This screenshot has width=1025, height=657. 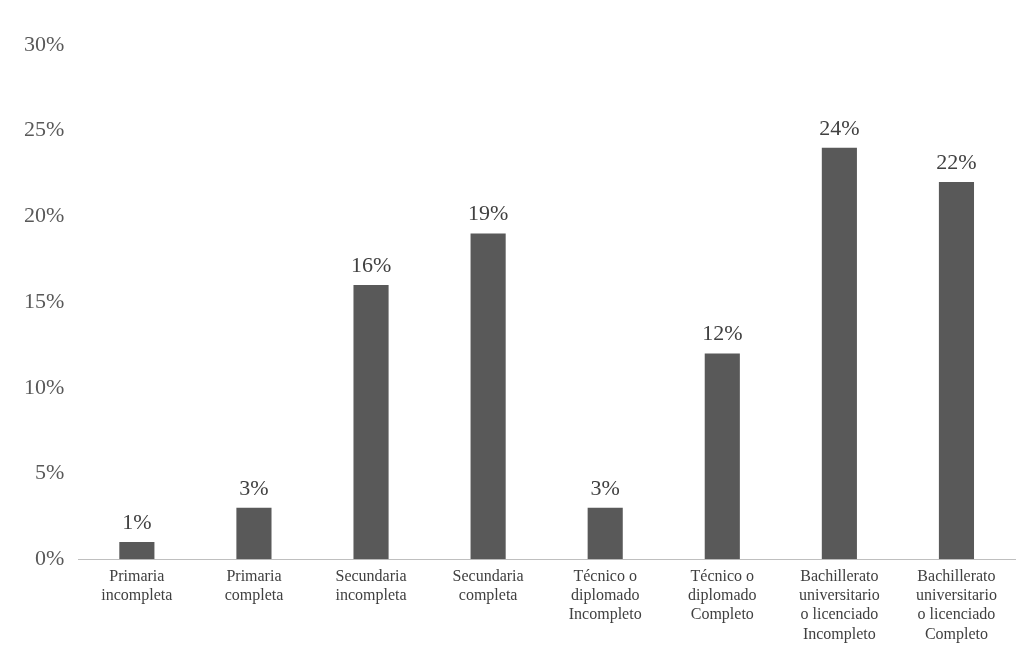 I want to click on x-tick-label: Primaria incompleta, so click(x=137, y=586).